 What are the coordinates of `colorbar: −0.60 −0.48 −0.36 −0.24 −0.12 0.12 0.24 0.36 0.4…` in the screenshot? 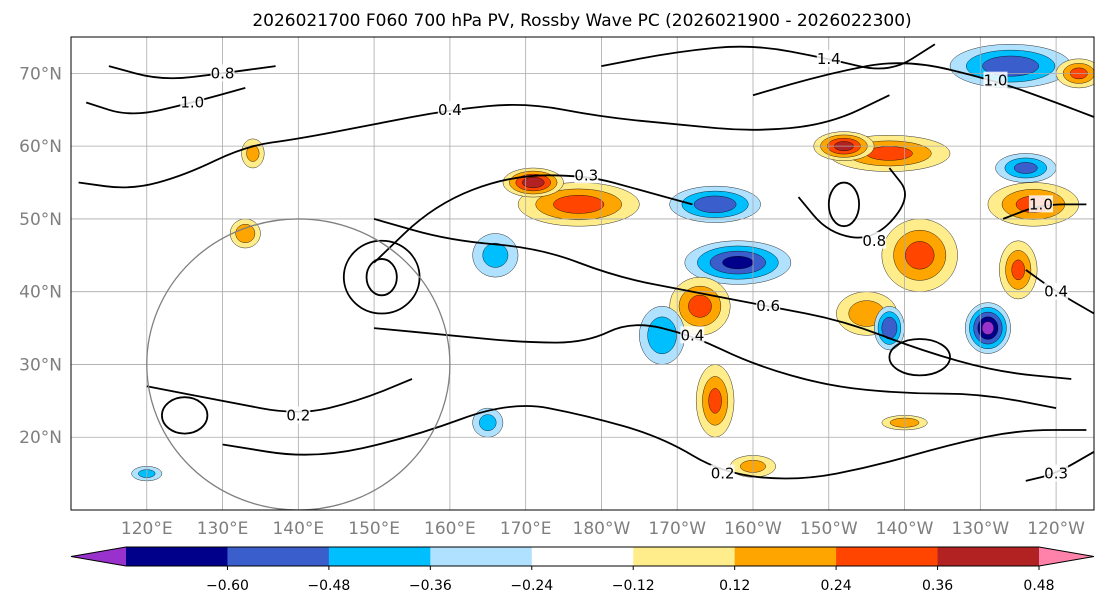 It's located at (582, 570).